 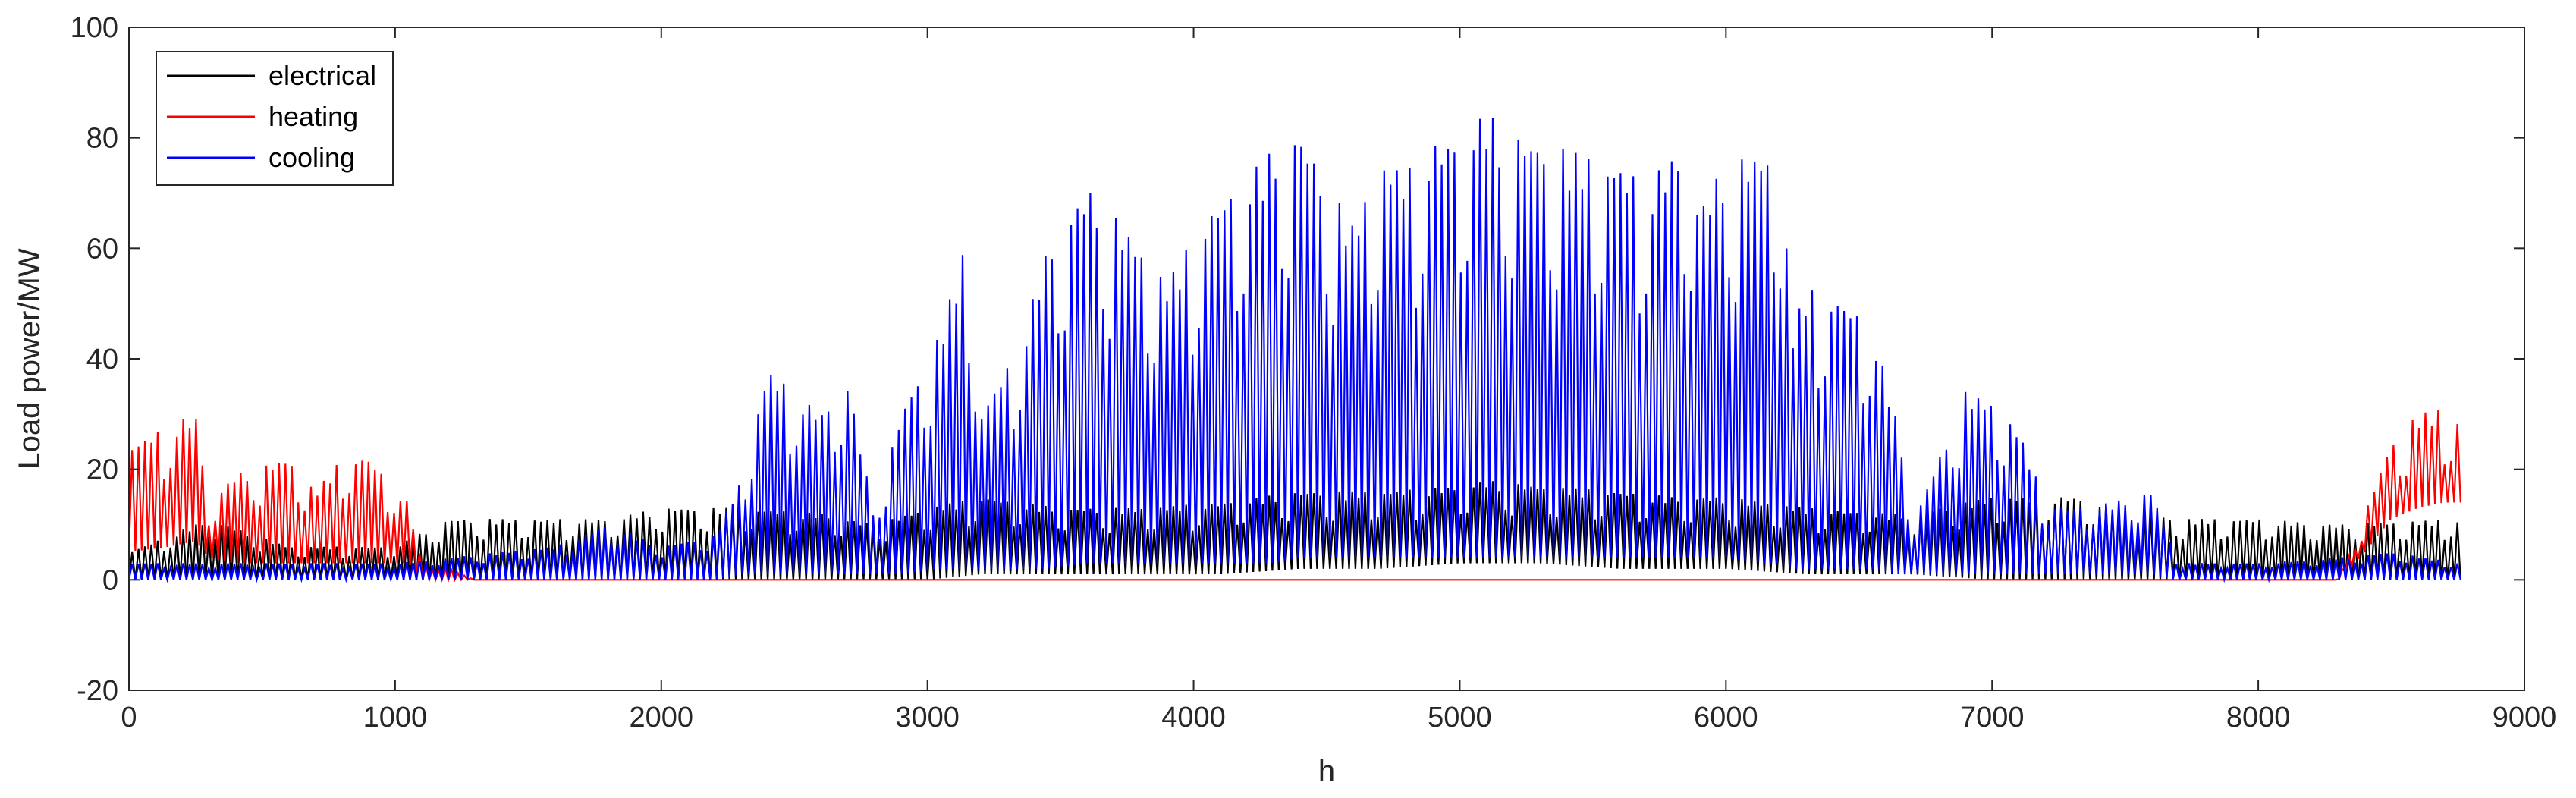 I want to click on legend-label-heating: heating, so click(x=313, y=116).